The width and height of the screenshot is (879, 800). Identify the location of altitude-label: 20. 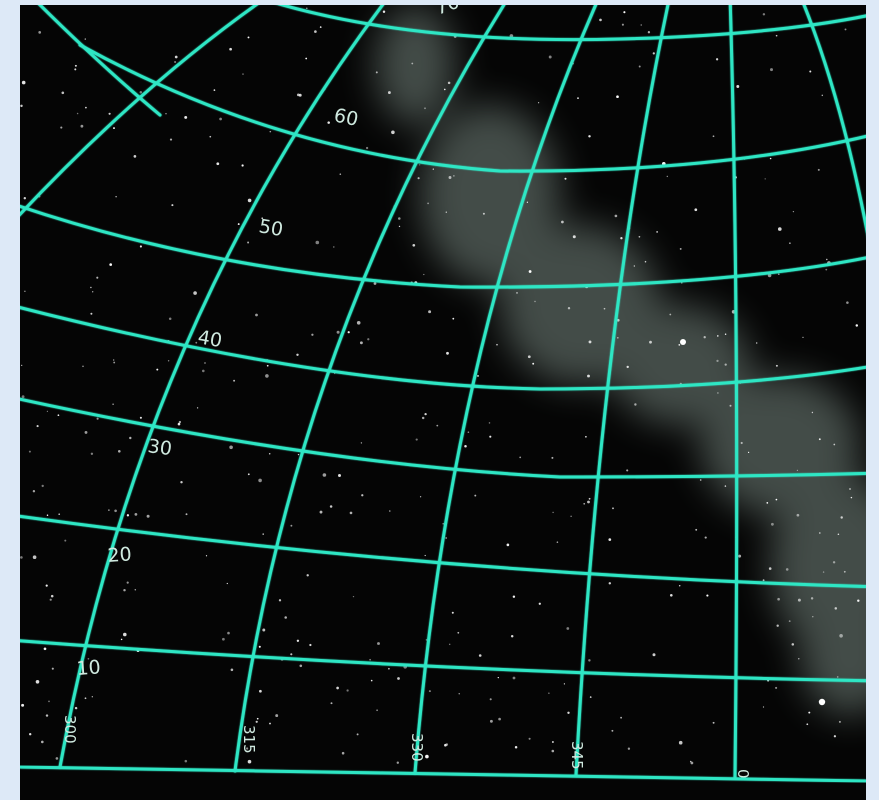
(120, 555).